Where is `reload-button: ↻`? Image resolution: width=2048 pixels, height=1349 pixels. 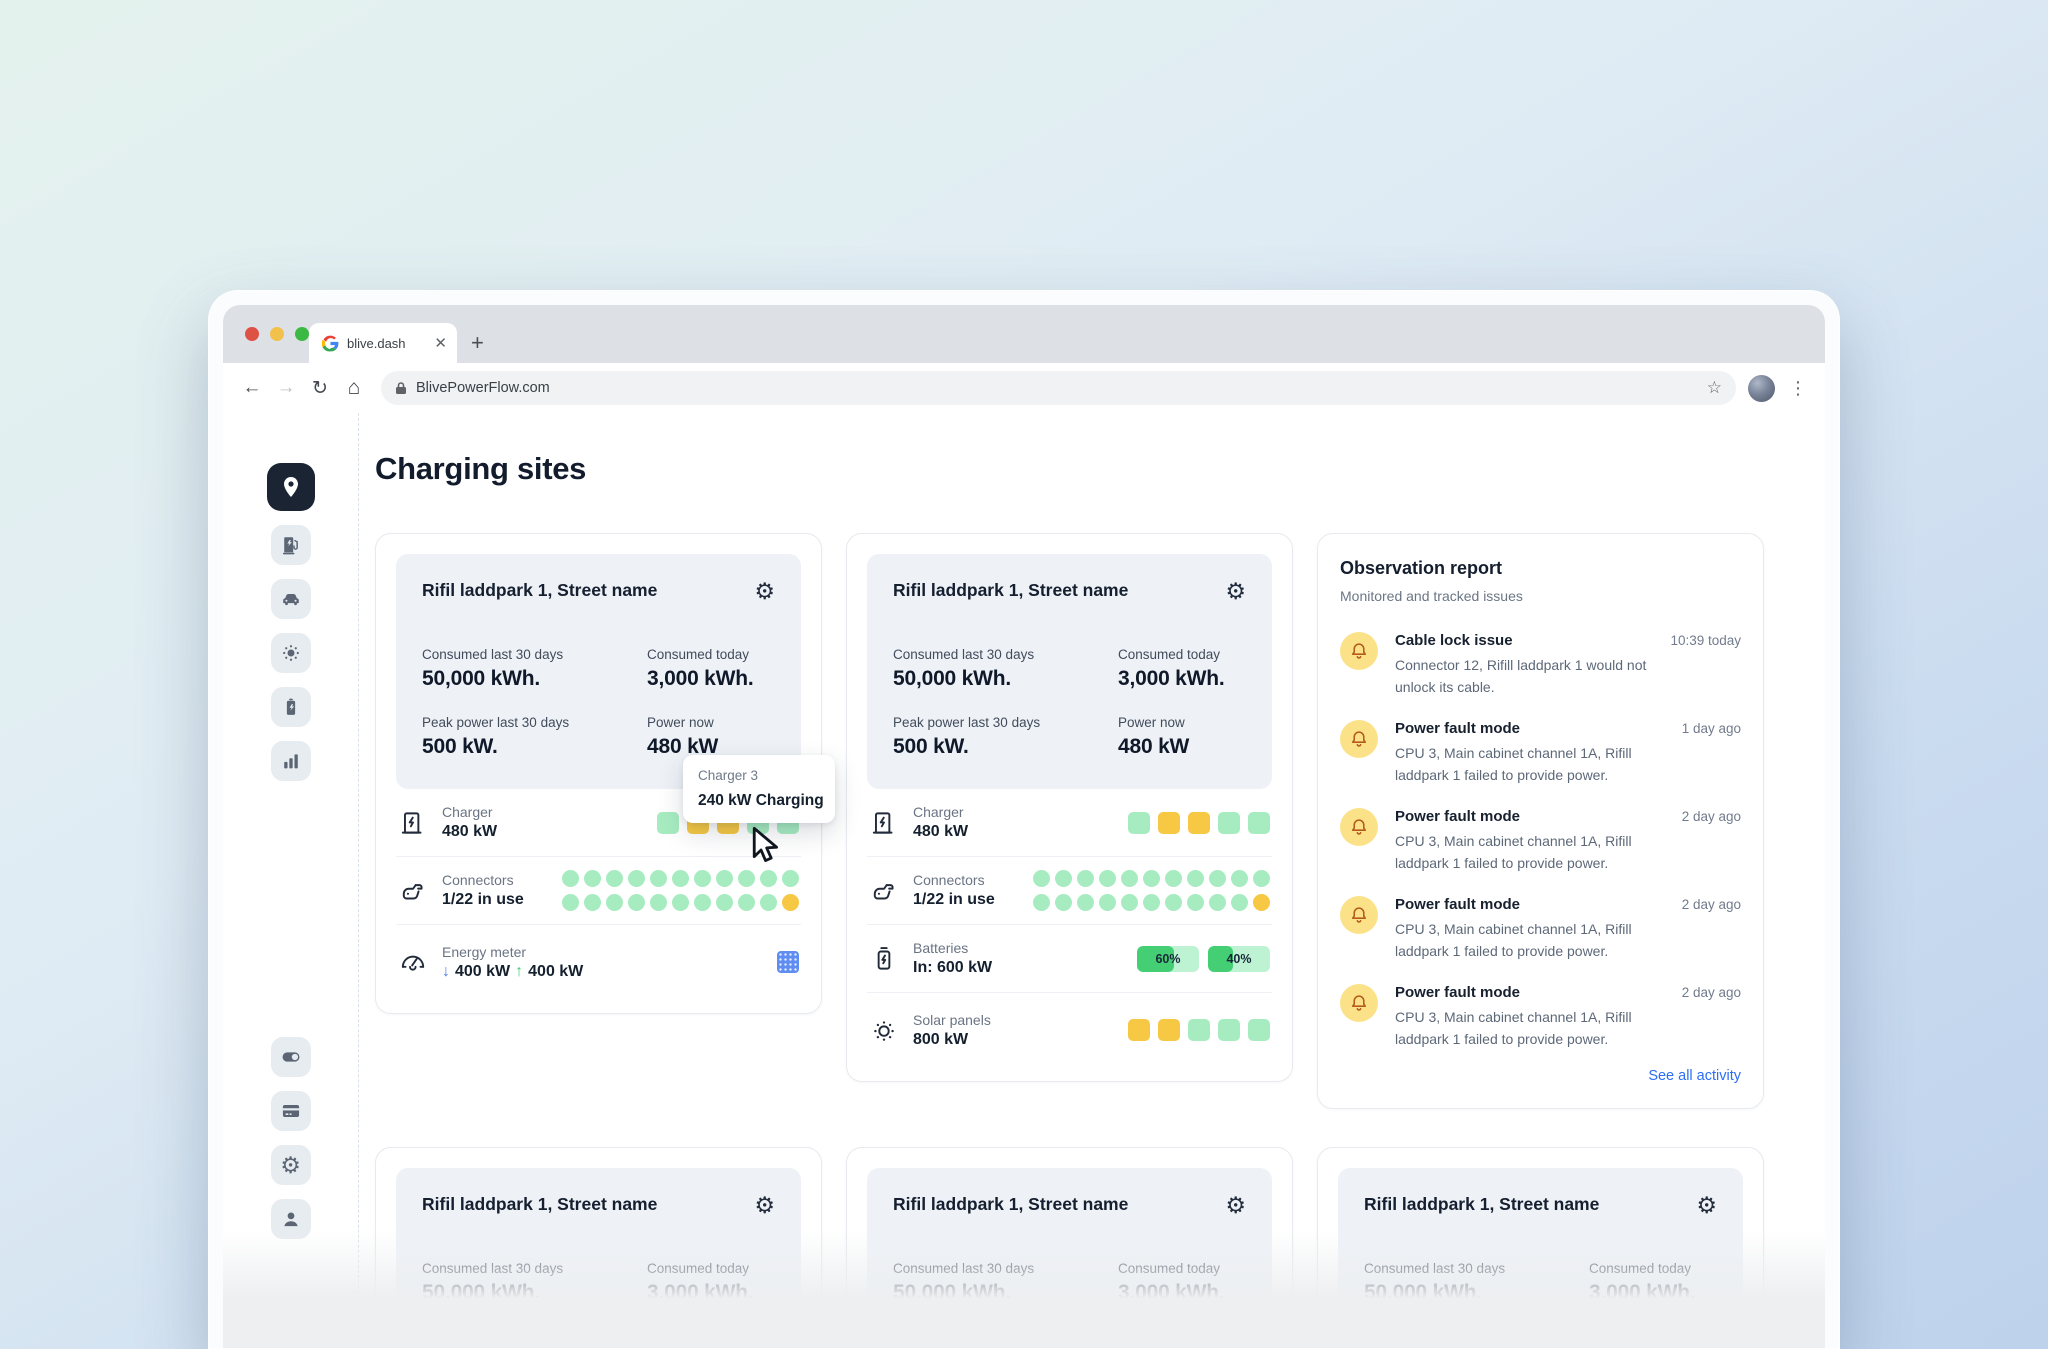 reload-button: ↻ is located at coordinates (320, 388).